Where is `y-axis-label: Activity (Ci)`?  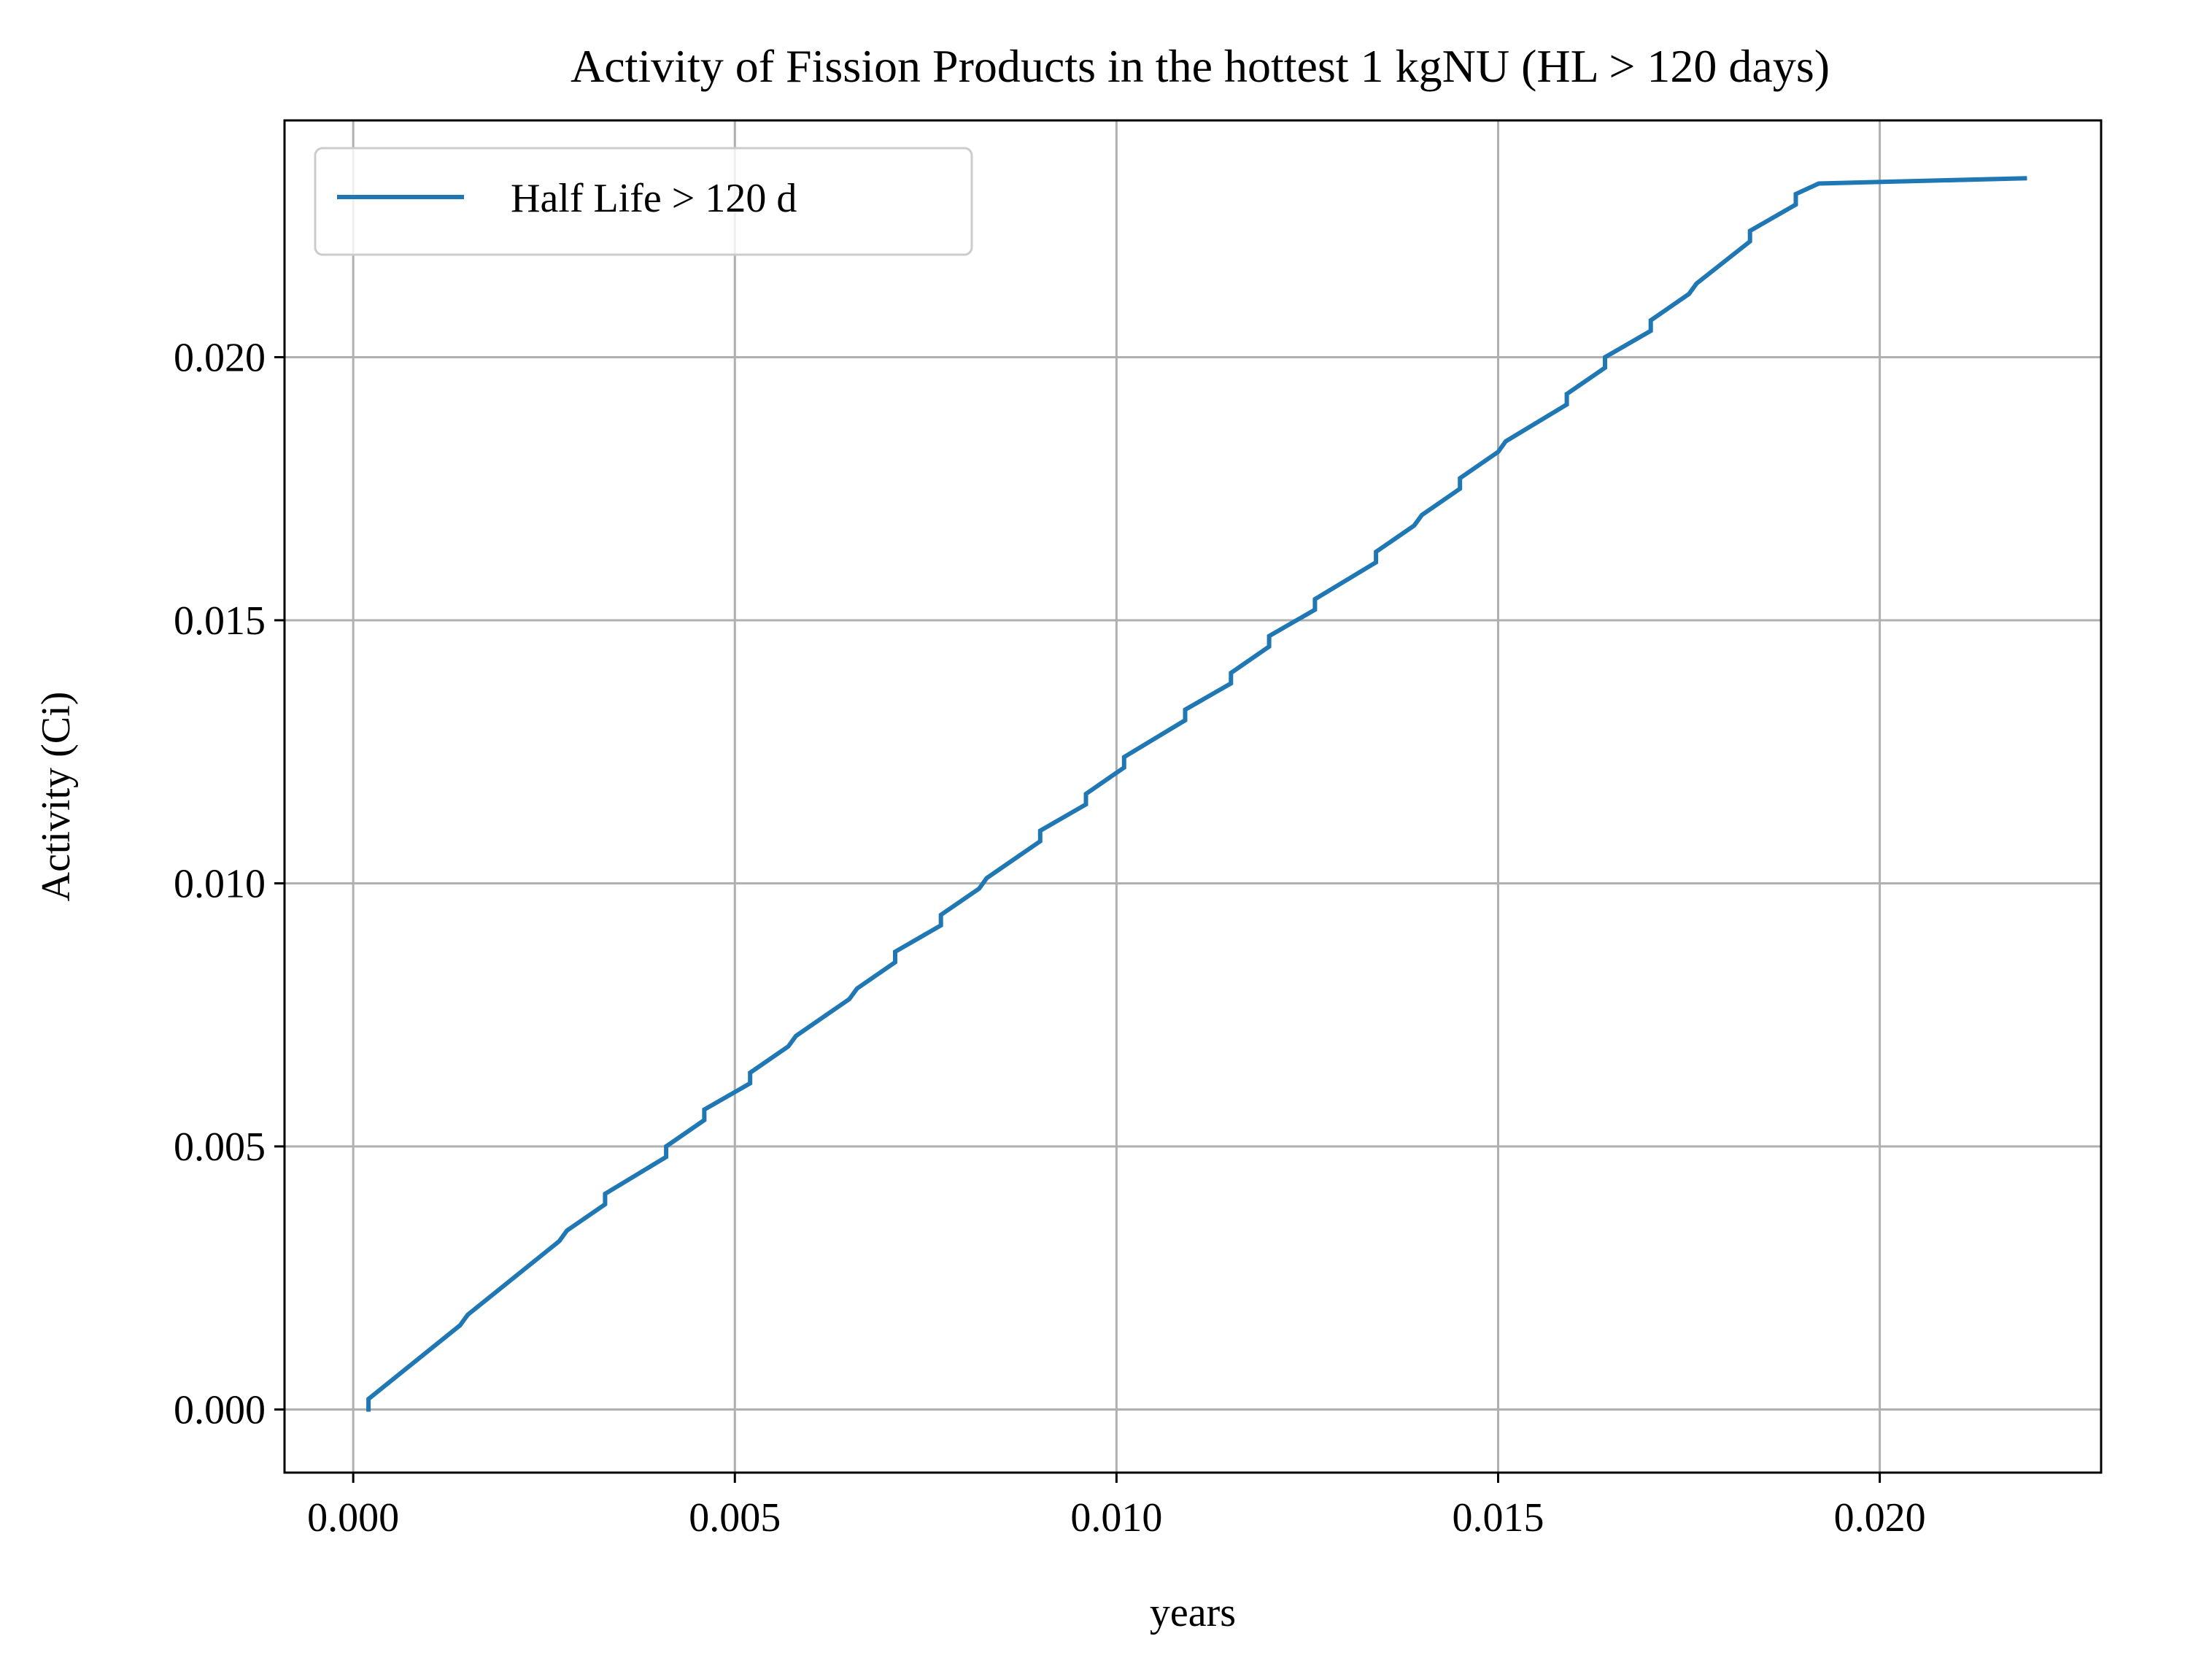
y-axis-label: Activity (Ci) is located at coordinates (56, 797).